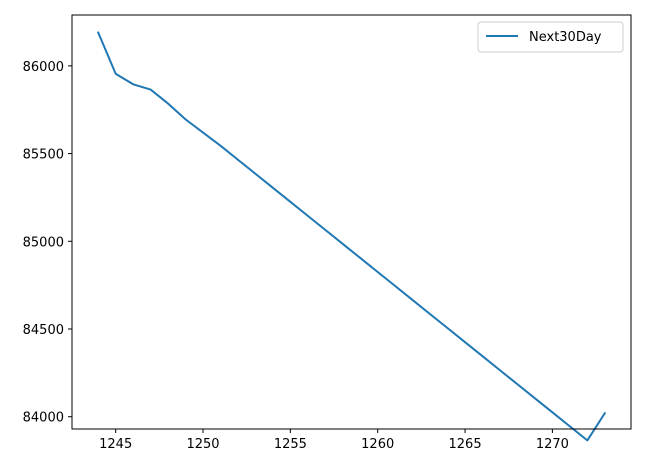 The image size is (652, 460). What do you see at coordinates (552, 444) in the screenshot?
I see `x-tick-label: 1270` at bounding box center [552, 444].